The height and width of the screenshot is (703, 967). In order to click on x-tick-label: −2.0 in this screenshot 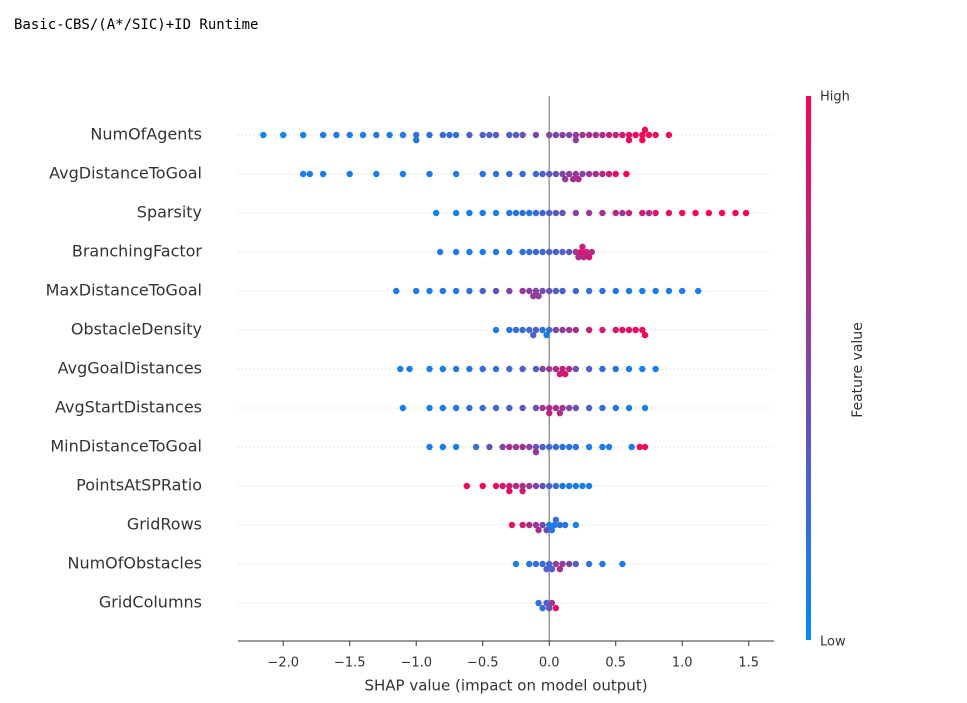, I will do `click(283, 663)`.